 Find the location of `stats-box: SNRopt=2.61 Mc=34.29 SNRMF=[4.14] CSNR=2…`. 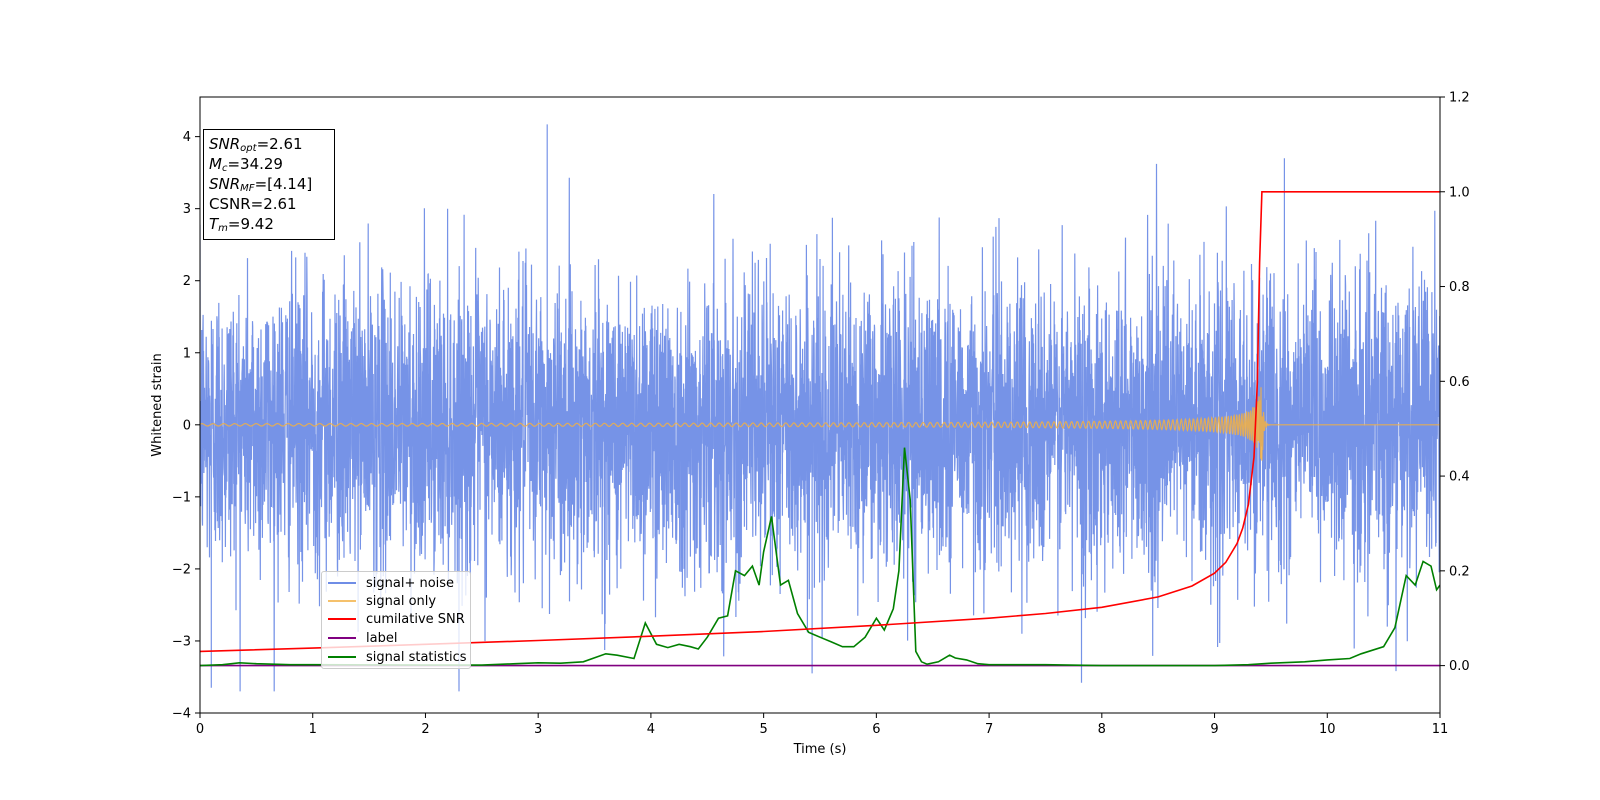

stats-box: SNRopt=2.61 Mc=34.29 SNRMF=[4.14] CSNR=2… is located at coordinates (269, 184).